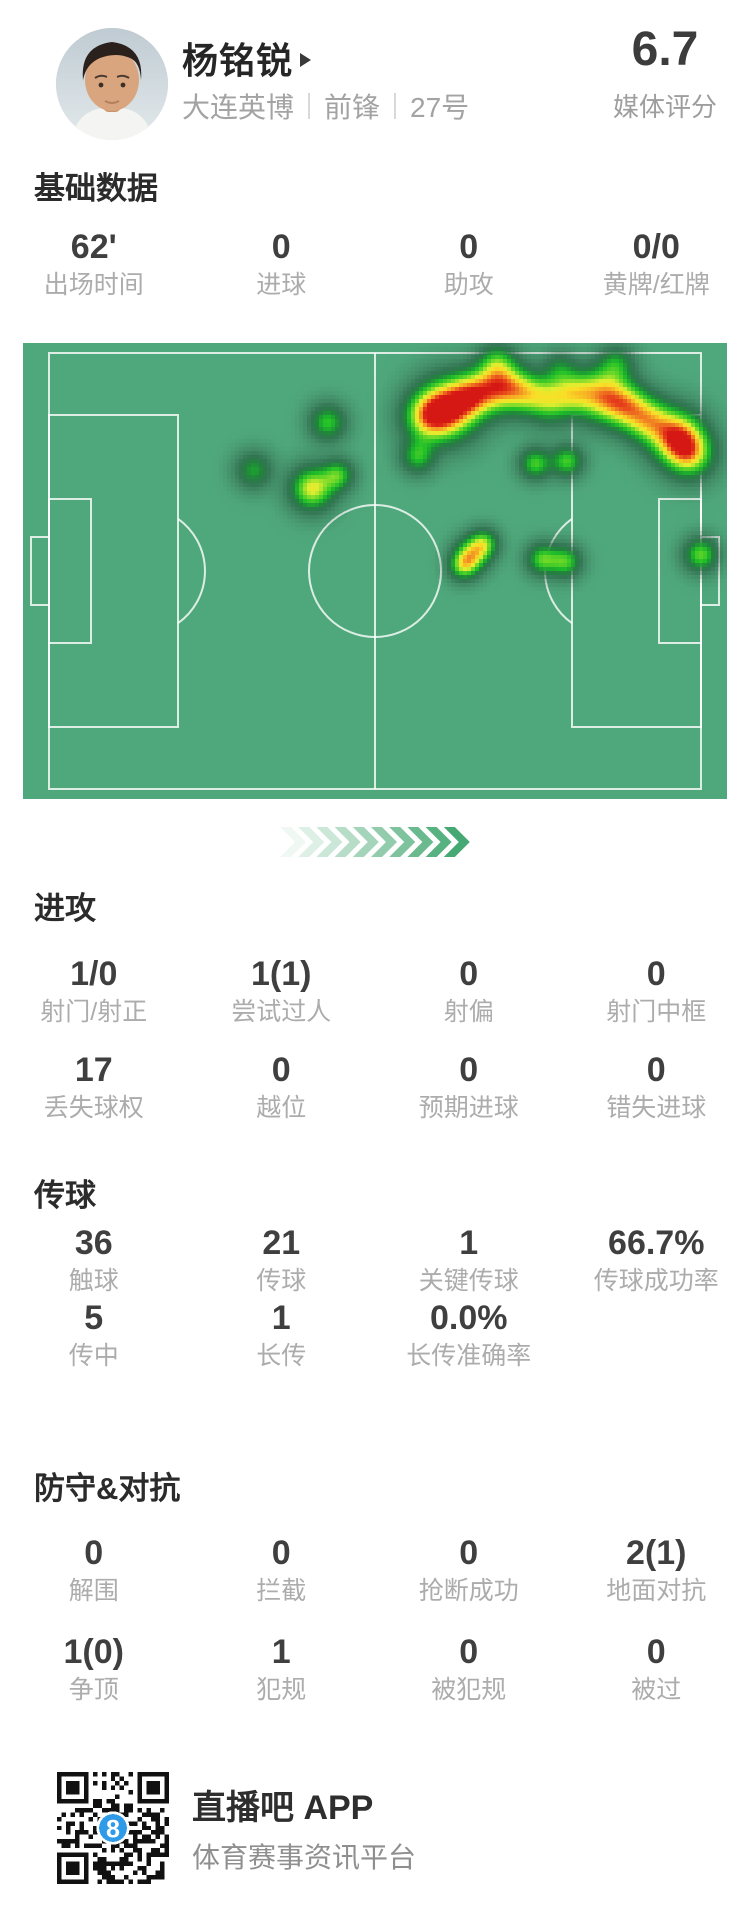 This screenshot has height=1926, width=750. I want to click on stat-label: 触球, so click(93, 1281).